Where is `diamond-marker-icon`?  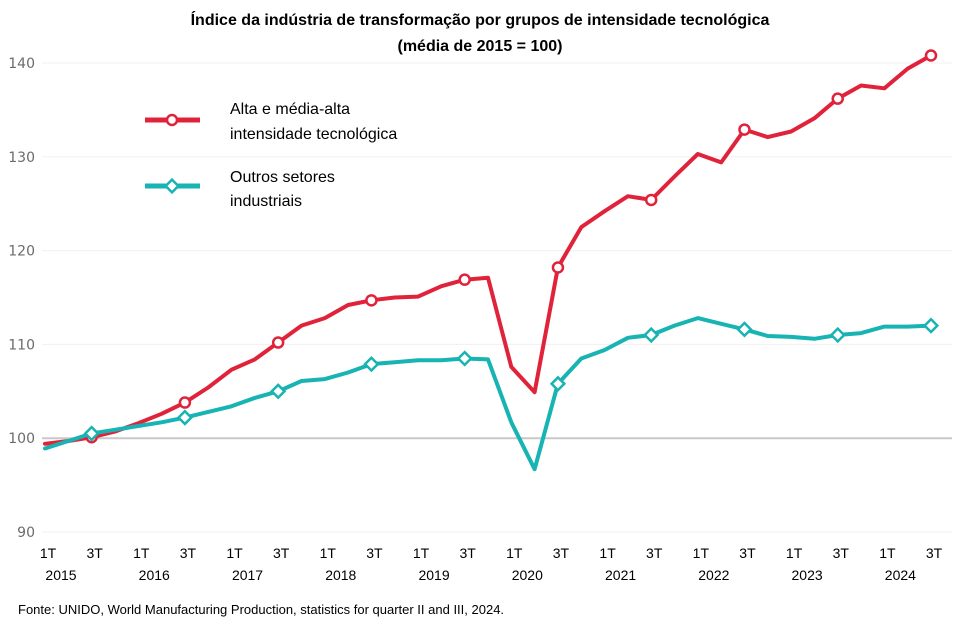
diamond-marker-icon is located at coordinates (172, 186).